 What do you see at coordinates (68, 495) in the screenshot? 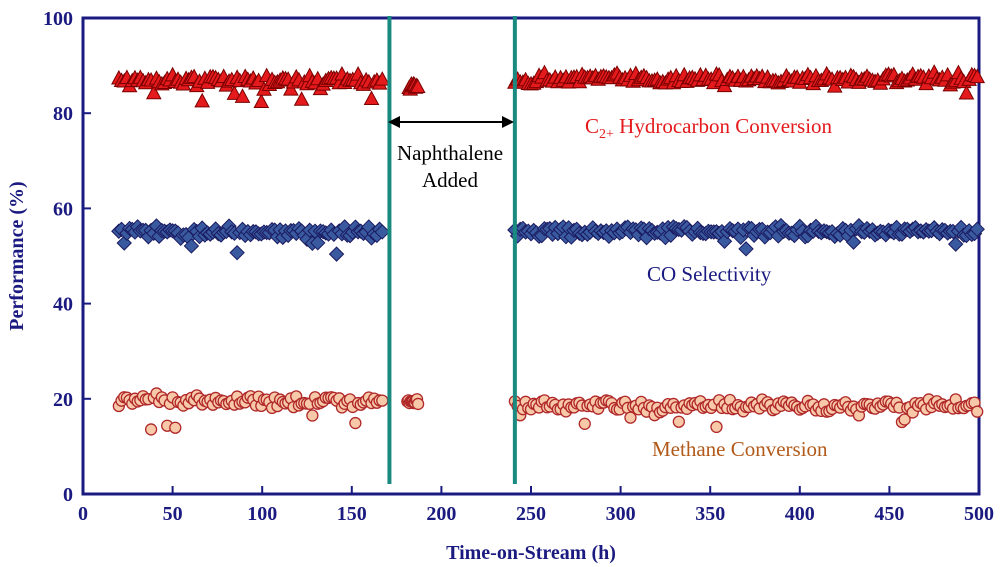
I see `y-tick-label: 0` at bounding box center [68, 495].